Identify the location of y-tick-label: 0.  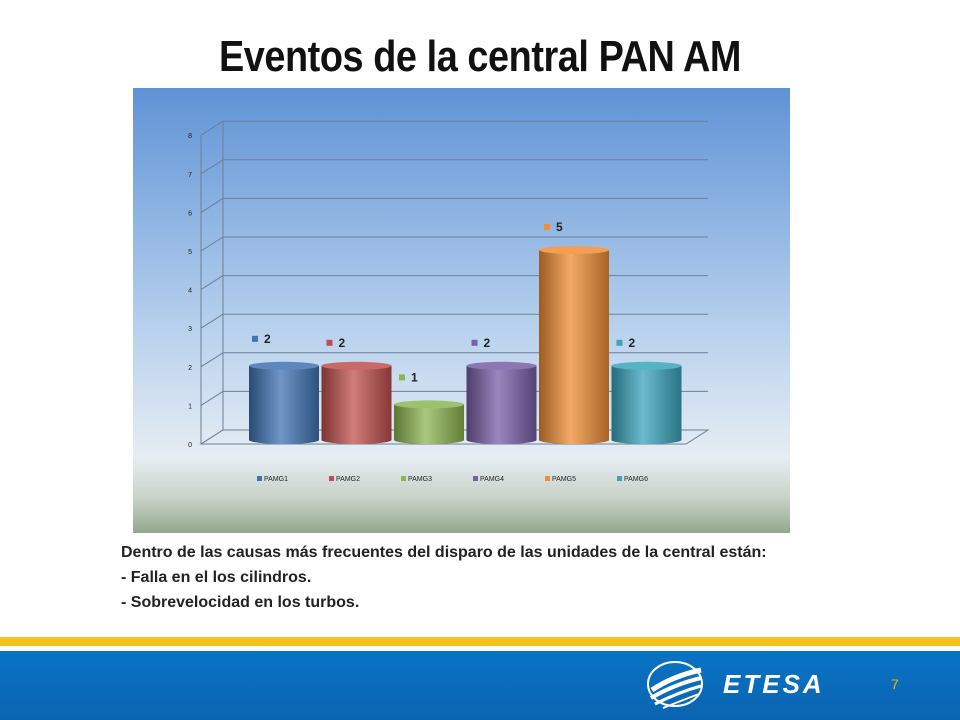
(190, 445).